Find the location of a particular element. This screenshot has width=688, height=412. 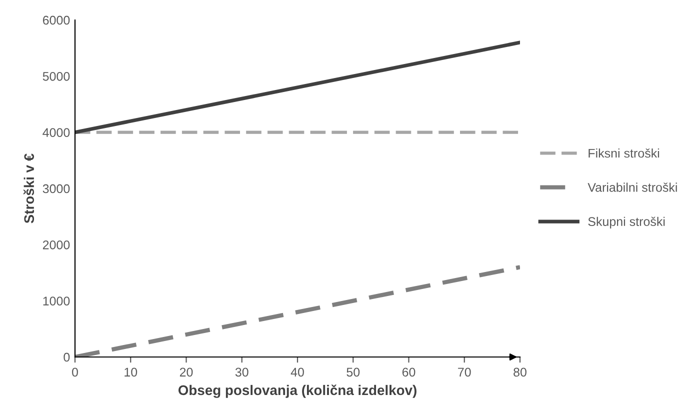

legend-label: Fiksni stroški is located at coordinates (624, 153).